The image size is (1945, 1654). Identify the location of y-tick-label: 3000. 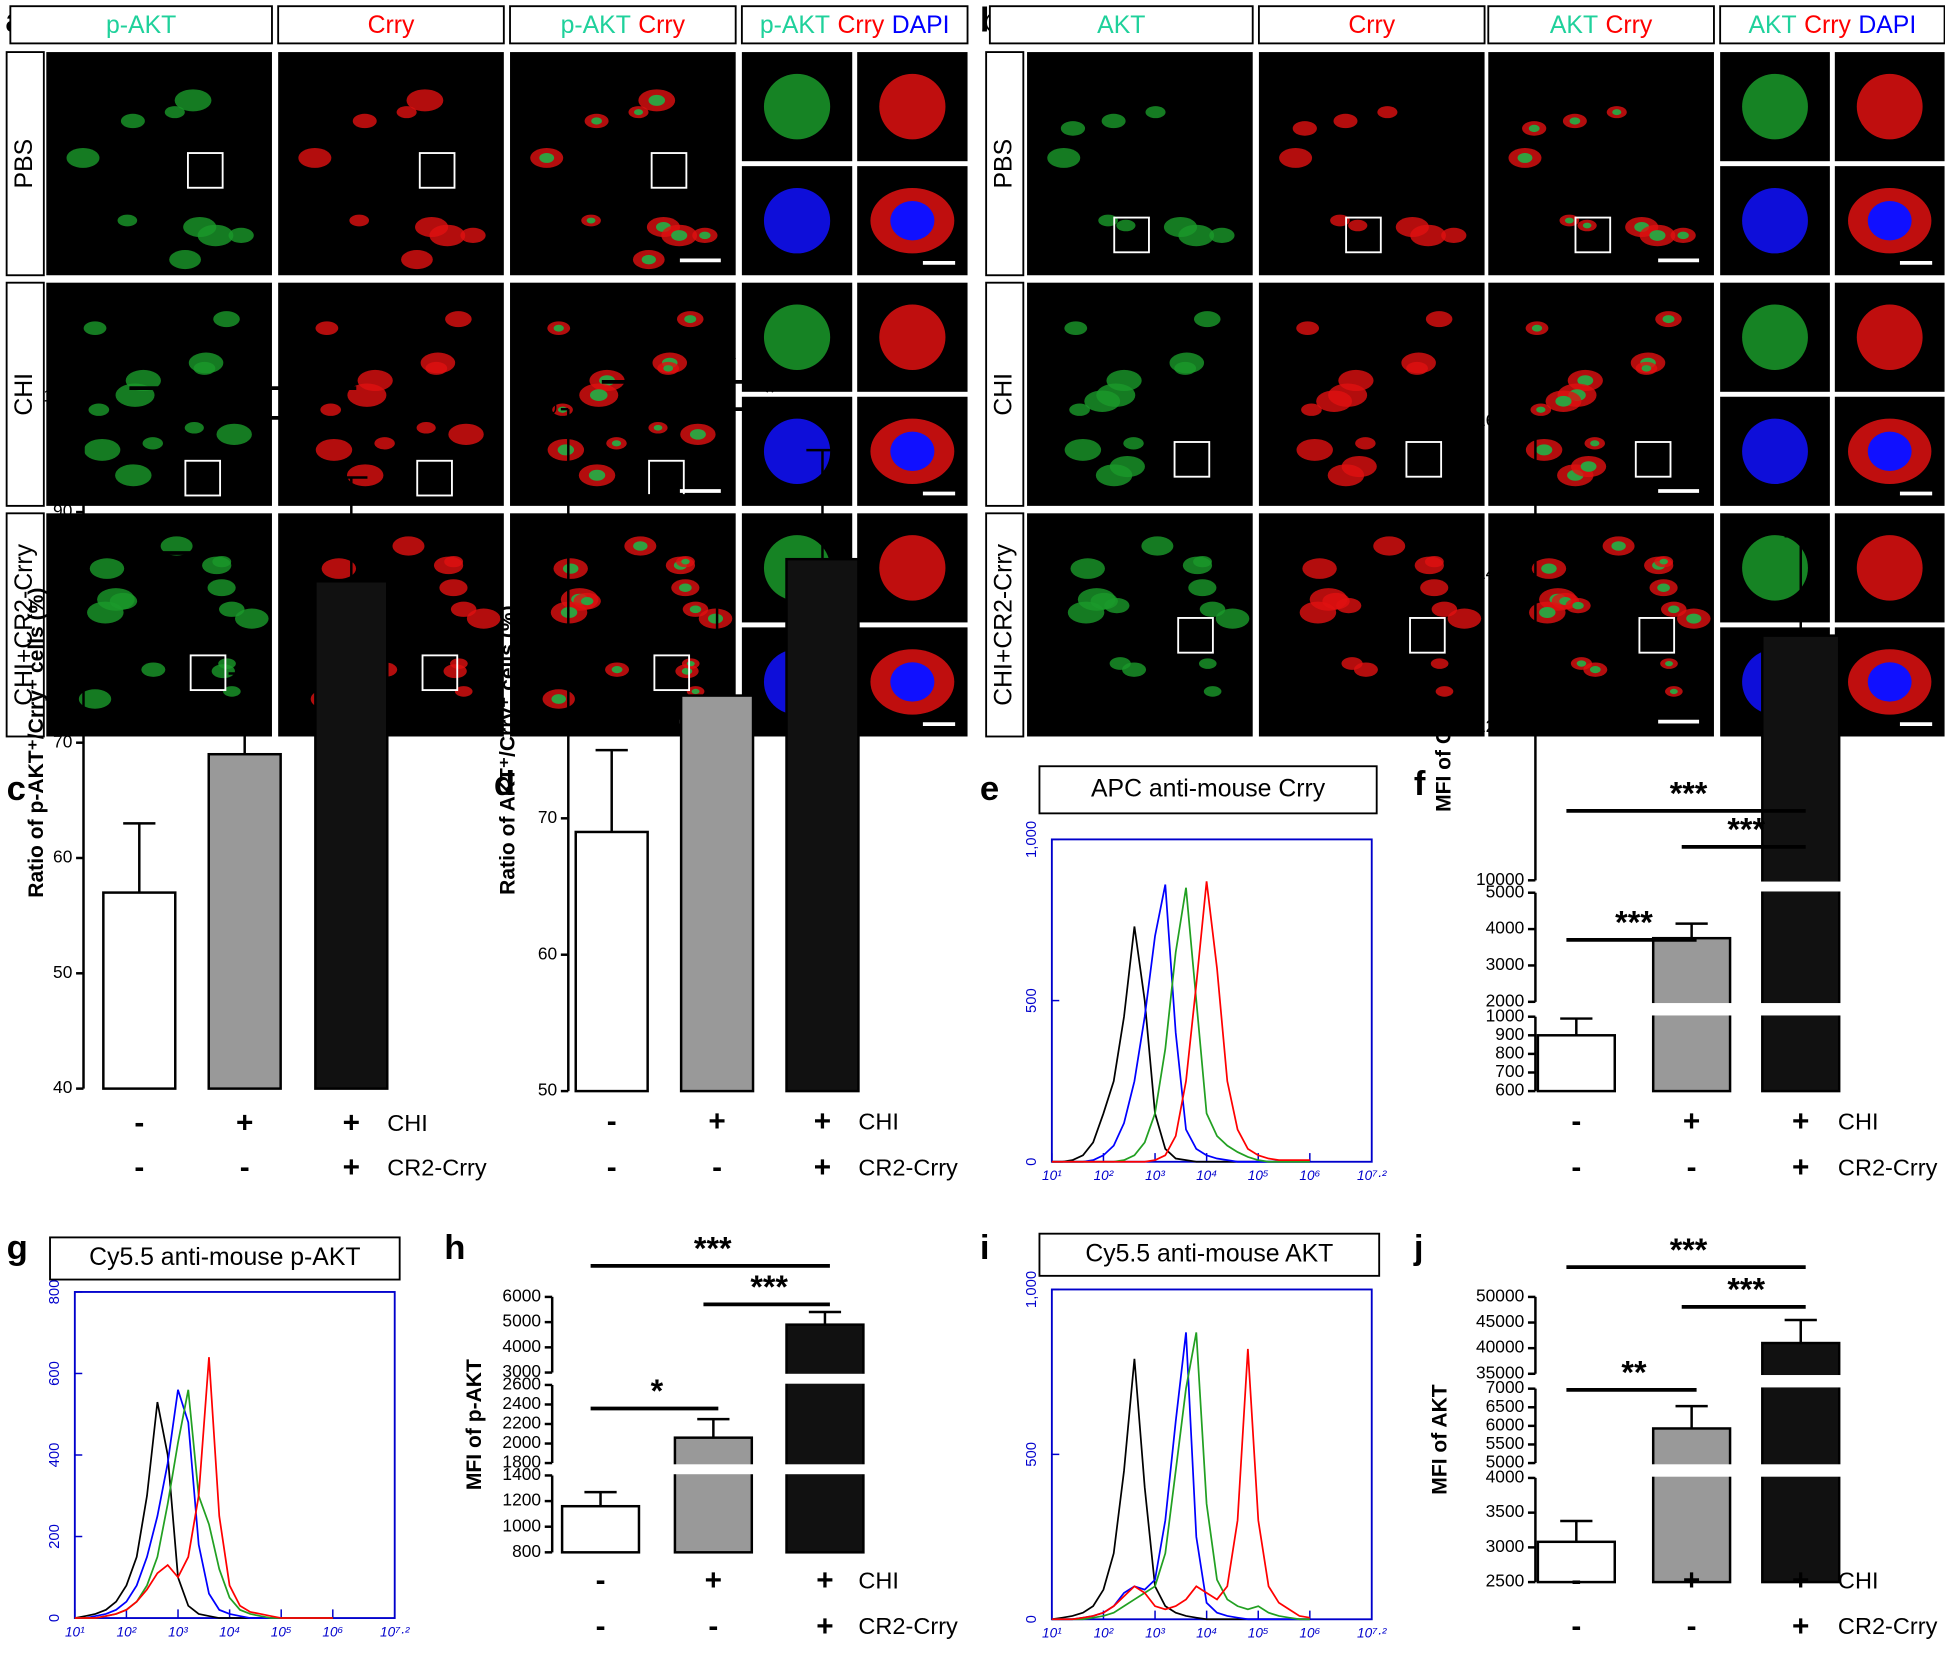
(1505, 964).